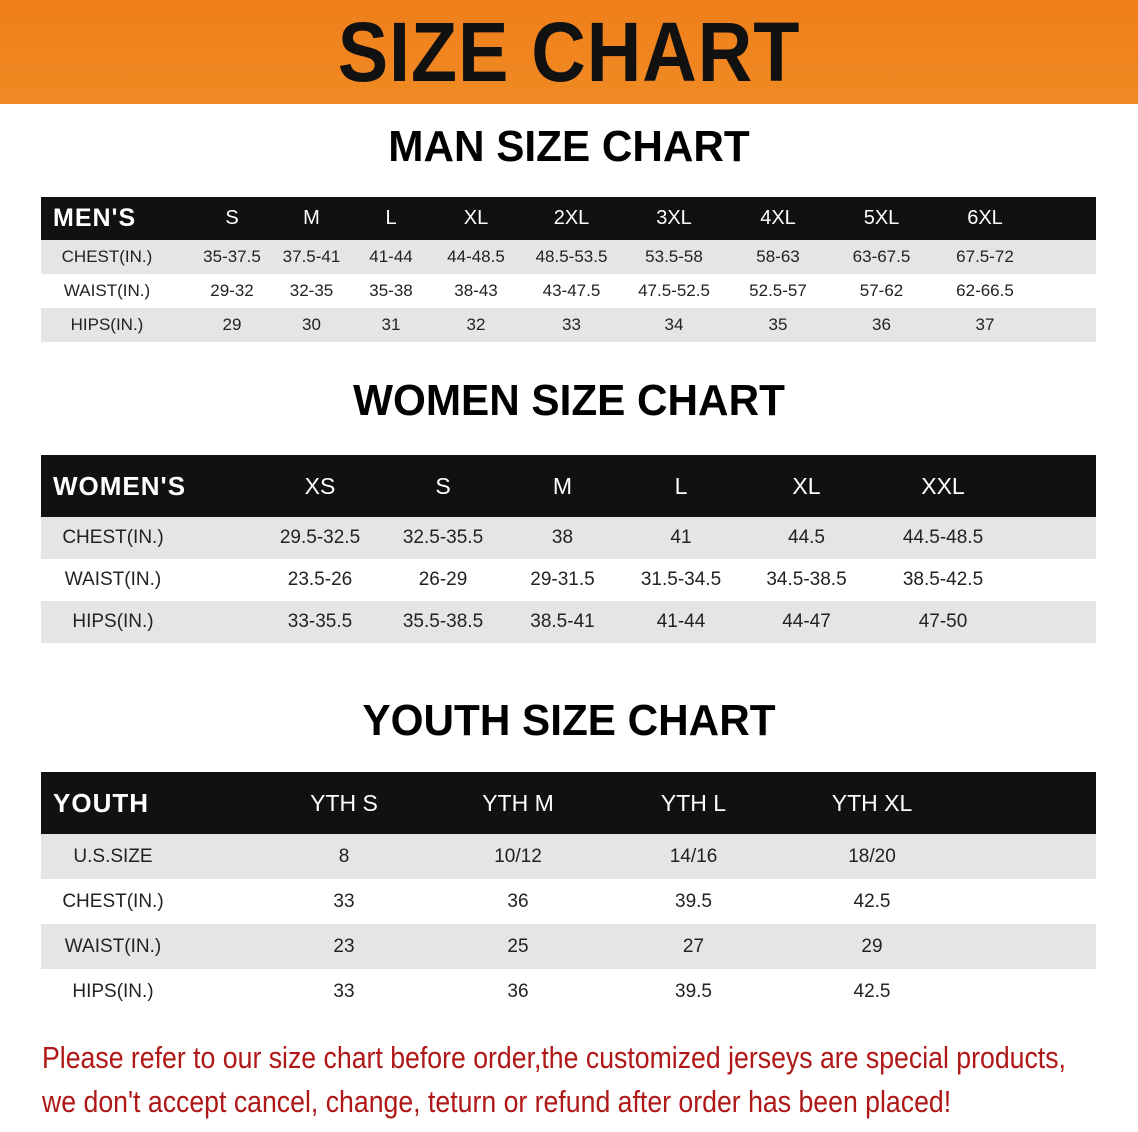  What do you see at coordinates (443, 486) in the screenshot?
I see `size-column-header: S` at bounding box center [443, 486].